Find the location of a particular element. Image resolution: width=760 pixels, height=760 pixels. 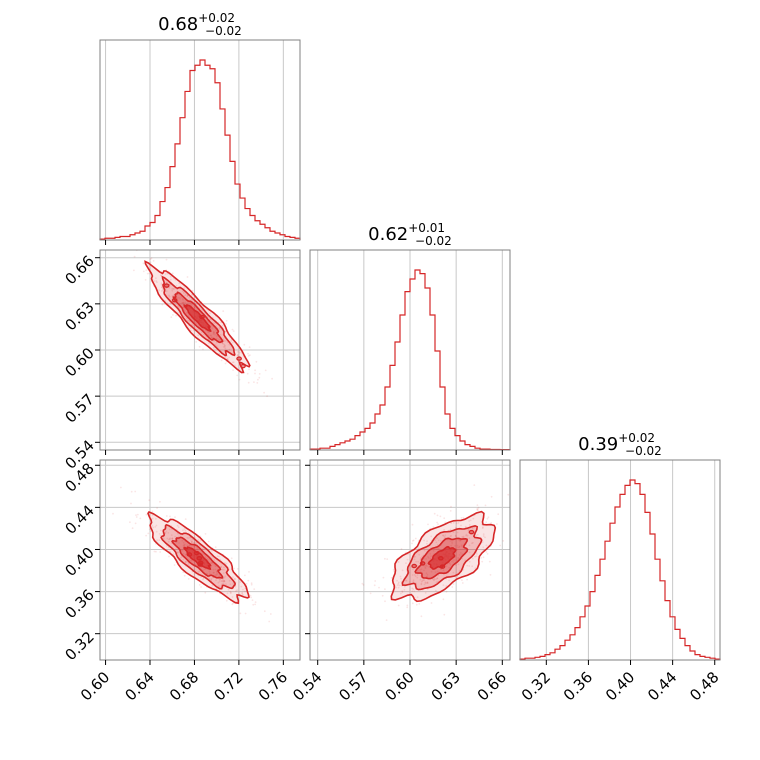

x-tick-label: 0.66 is located at coordinates (492, 686).